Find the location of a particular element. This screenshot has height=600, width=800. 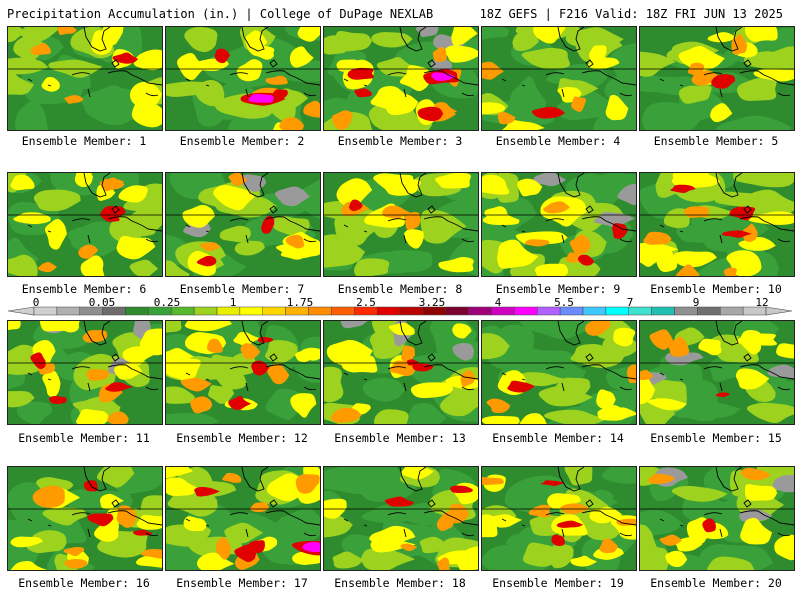

member-caption-12: Ensemble Member: 12 is located at coordinates (242, 438).